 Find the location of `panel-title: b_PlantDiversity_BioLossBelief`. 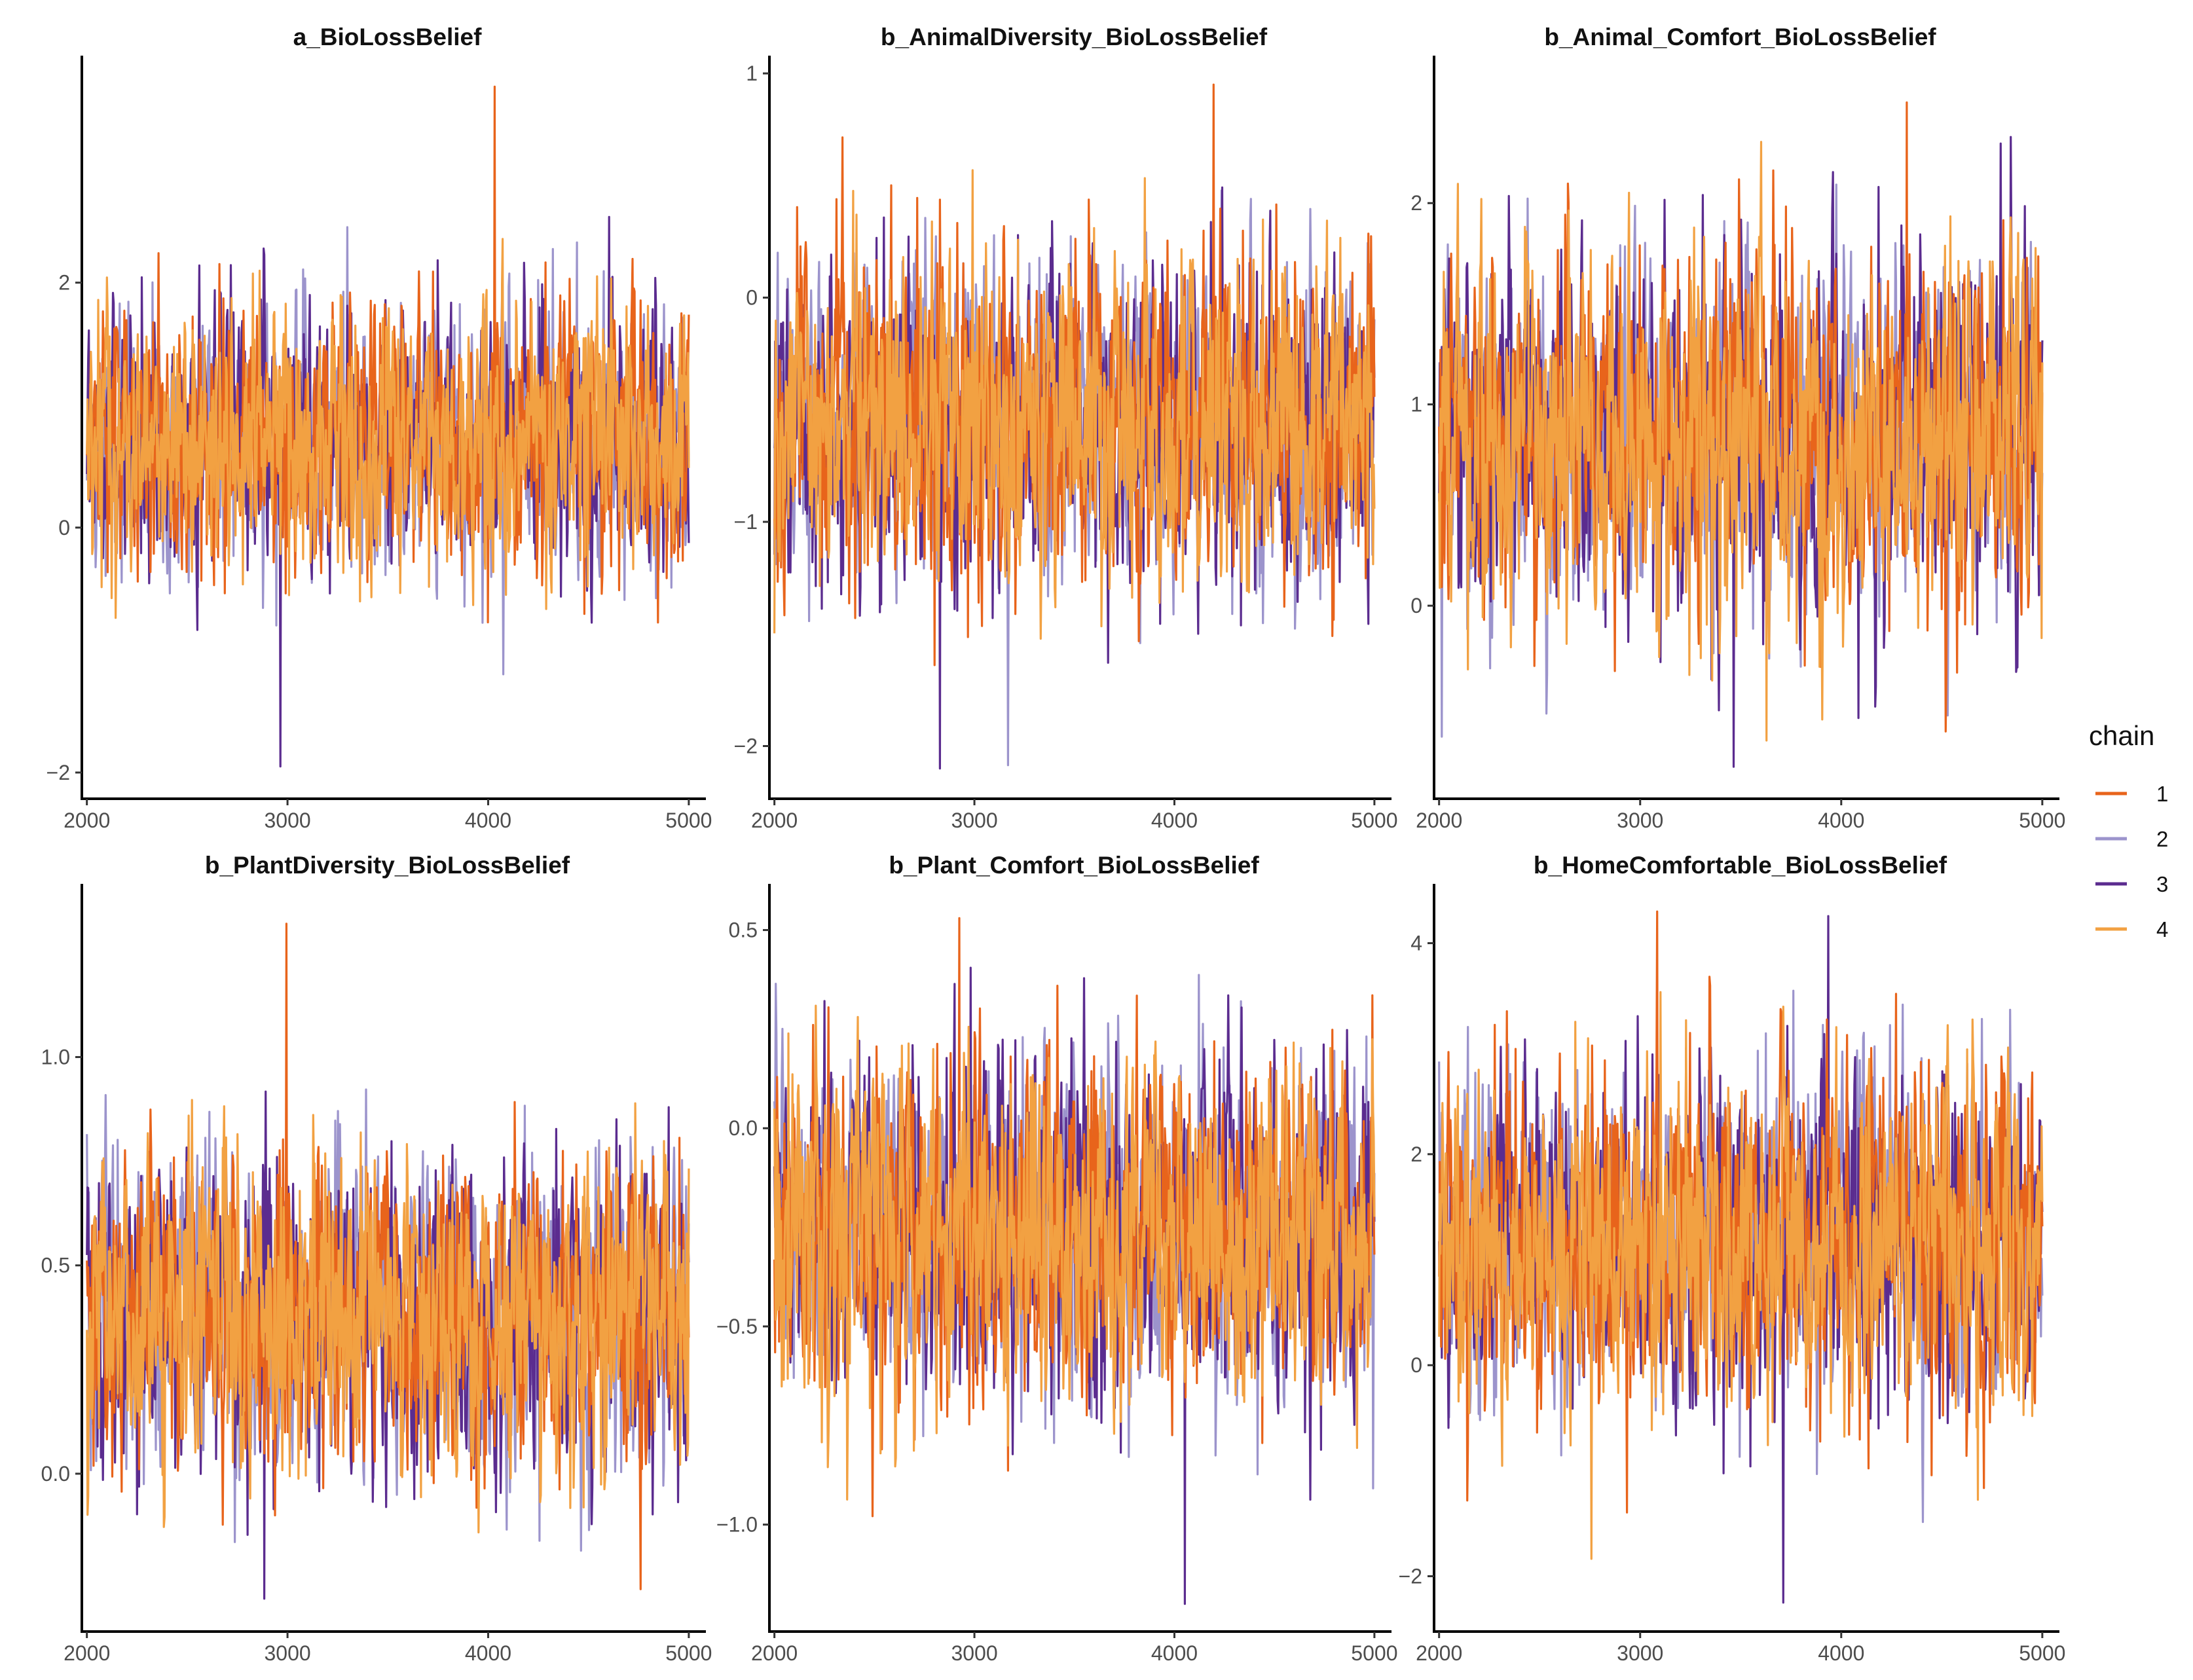

panel-title: b_PlantDiversity_BioLossBelief is located at coordinates (387, 865).